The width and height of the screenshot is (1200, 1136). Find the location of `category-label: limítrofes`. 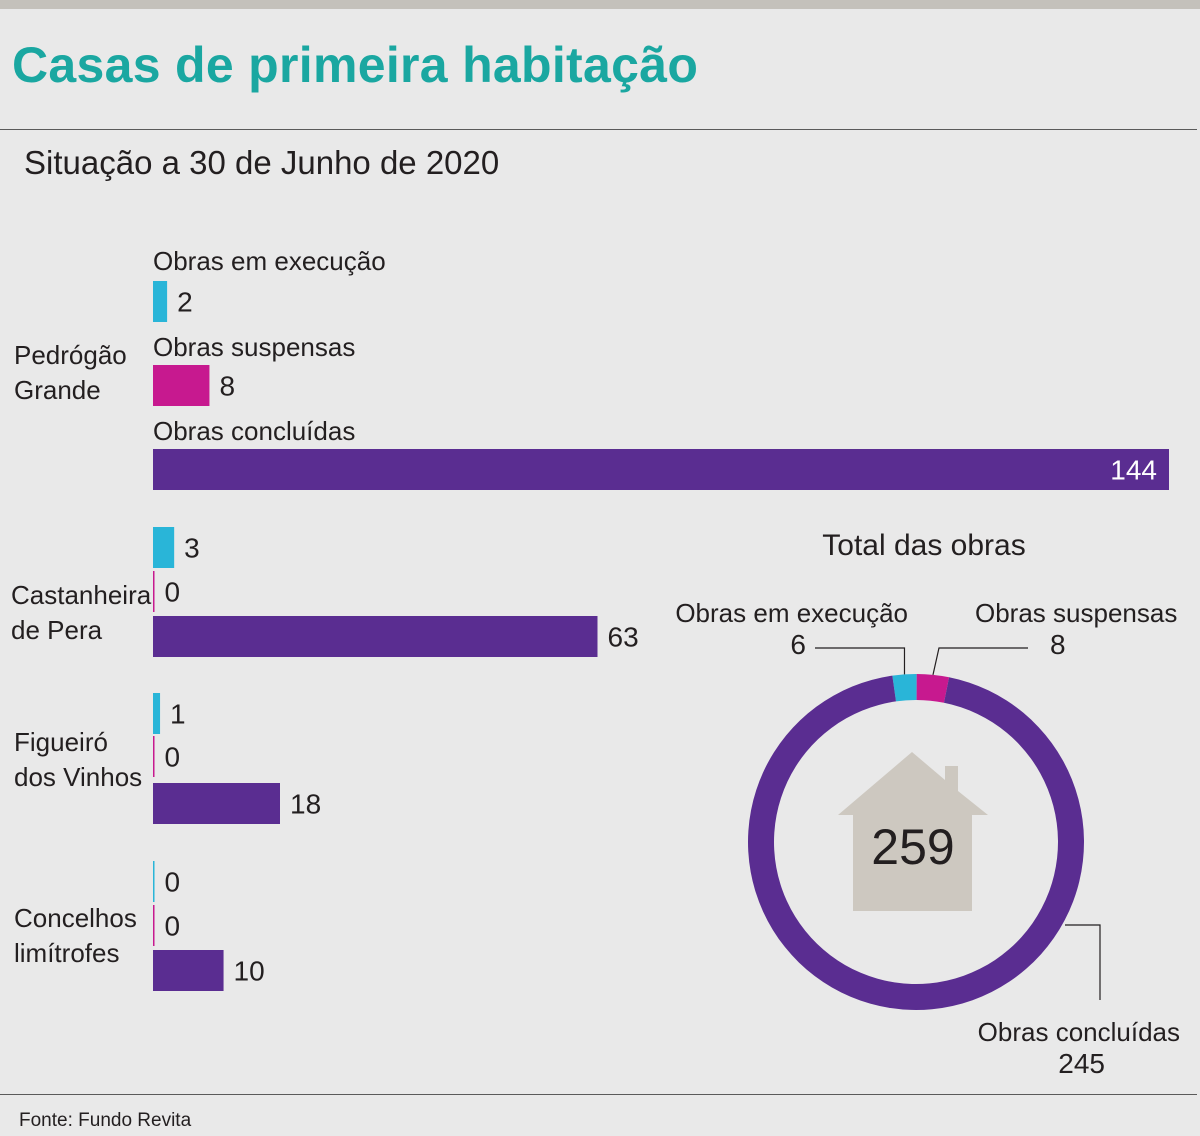

category-label: limítrofes is located at coordinates (66, 953).